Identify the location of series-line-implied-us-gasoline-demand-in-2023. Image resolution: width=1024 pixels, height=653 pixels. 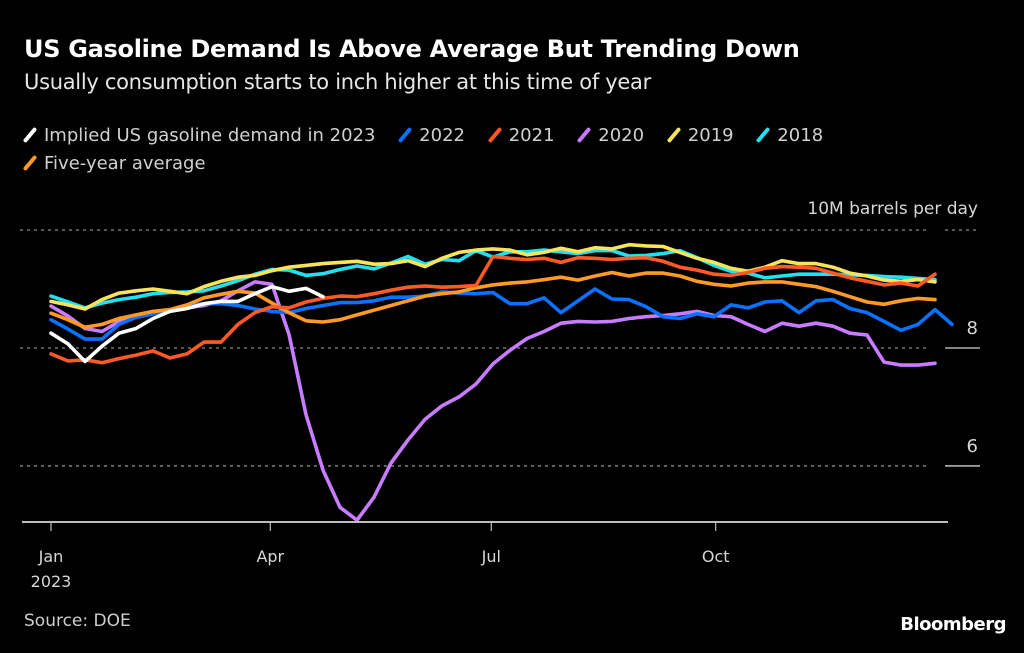
(187, 324).